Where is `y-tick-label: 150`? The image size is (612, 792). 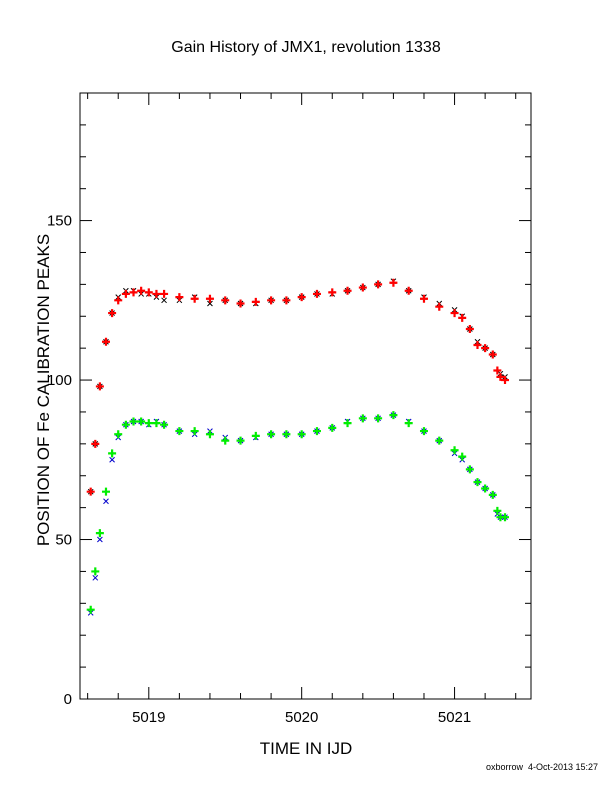 y-tick-label: 150 is located at coordinates (59, 221).